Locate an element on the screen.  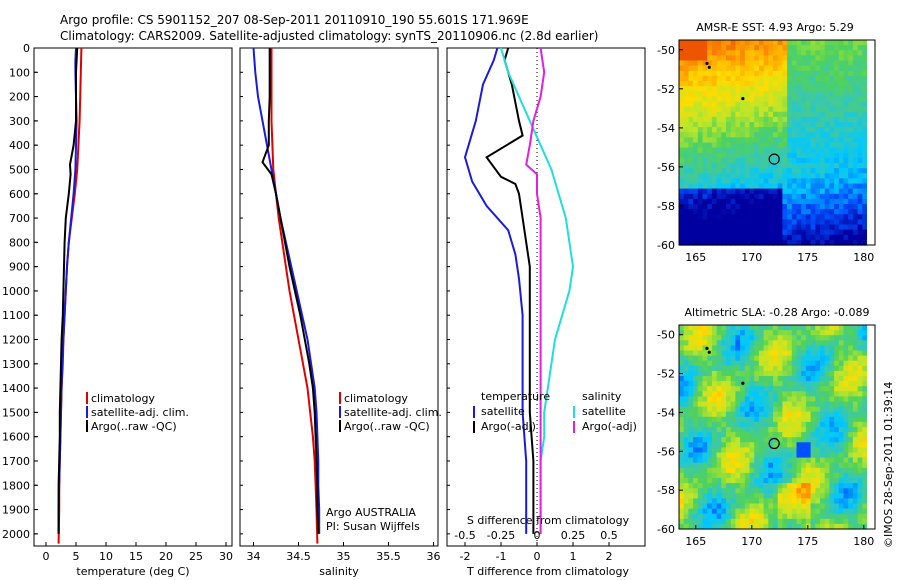
map-x-tick-label: 180 is located at coordinates (863, 541).